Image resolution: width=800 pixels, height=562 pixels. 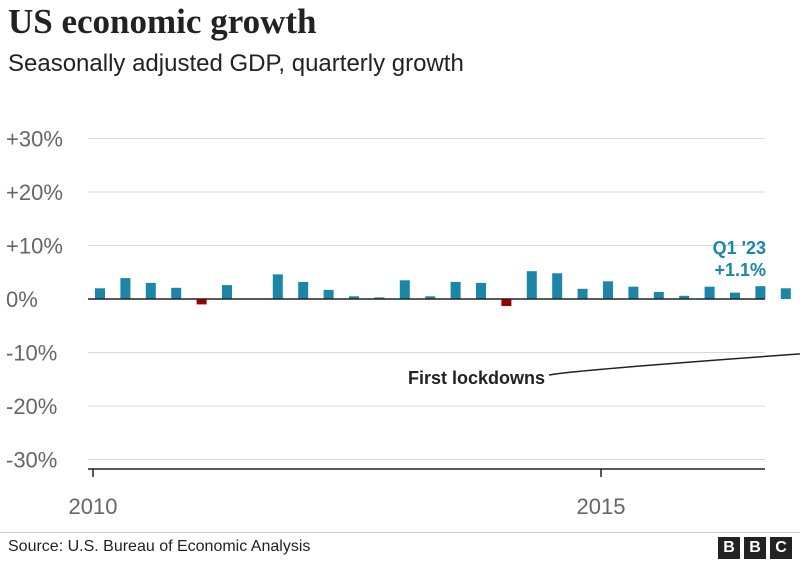 What do you see at coordinates (476, 378) in the screenshot?
I see `lockdown-annotation: First lockdowns` at bounding box center [476, 378].